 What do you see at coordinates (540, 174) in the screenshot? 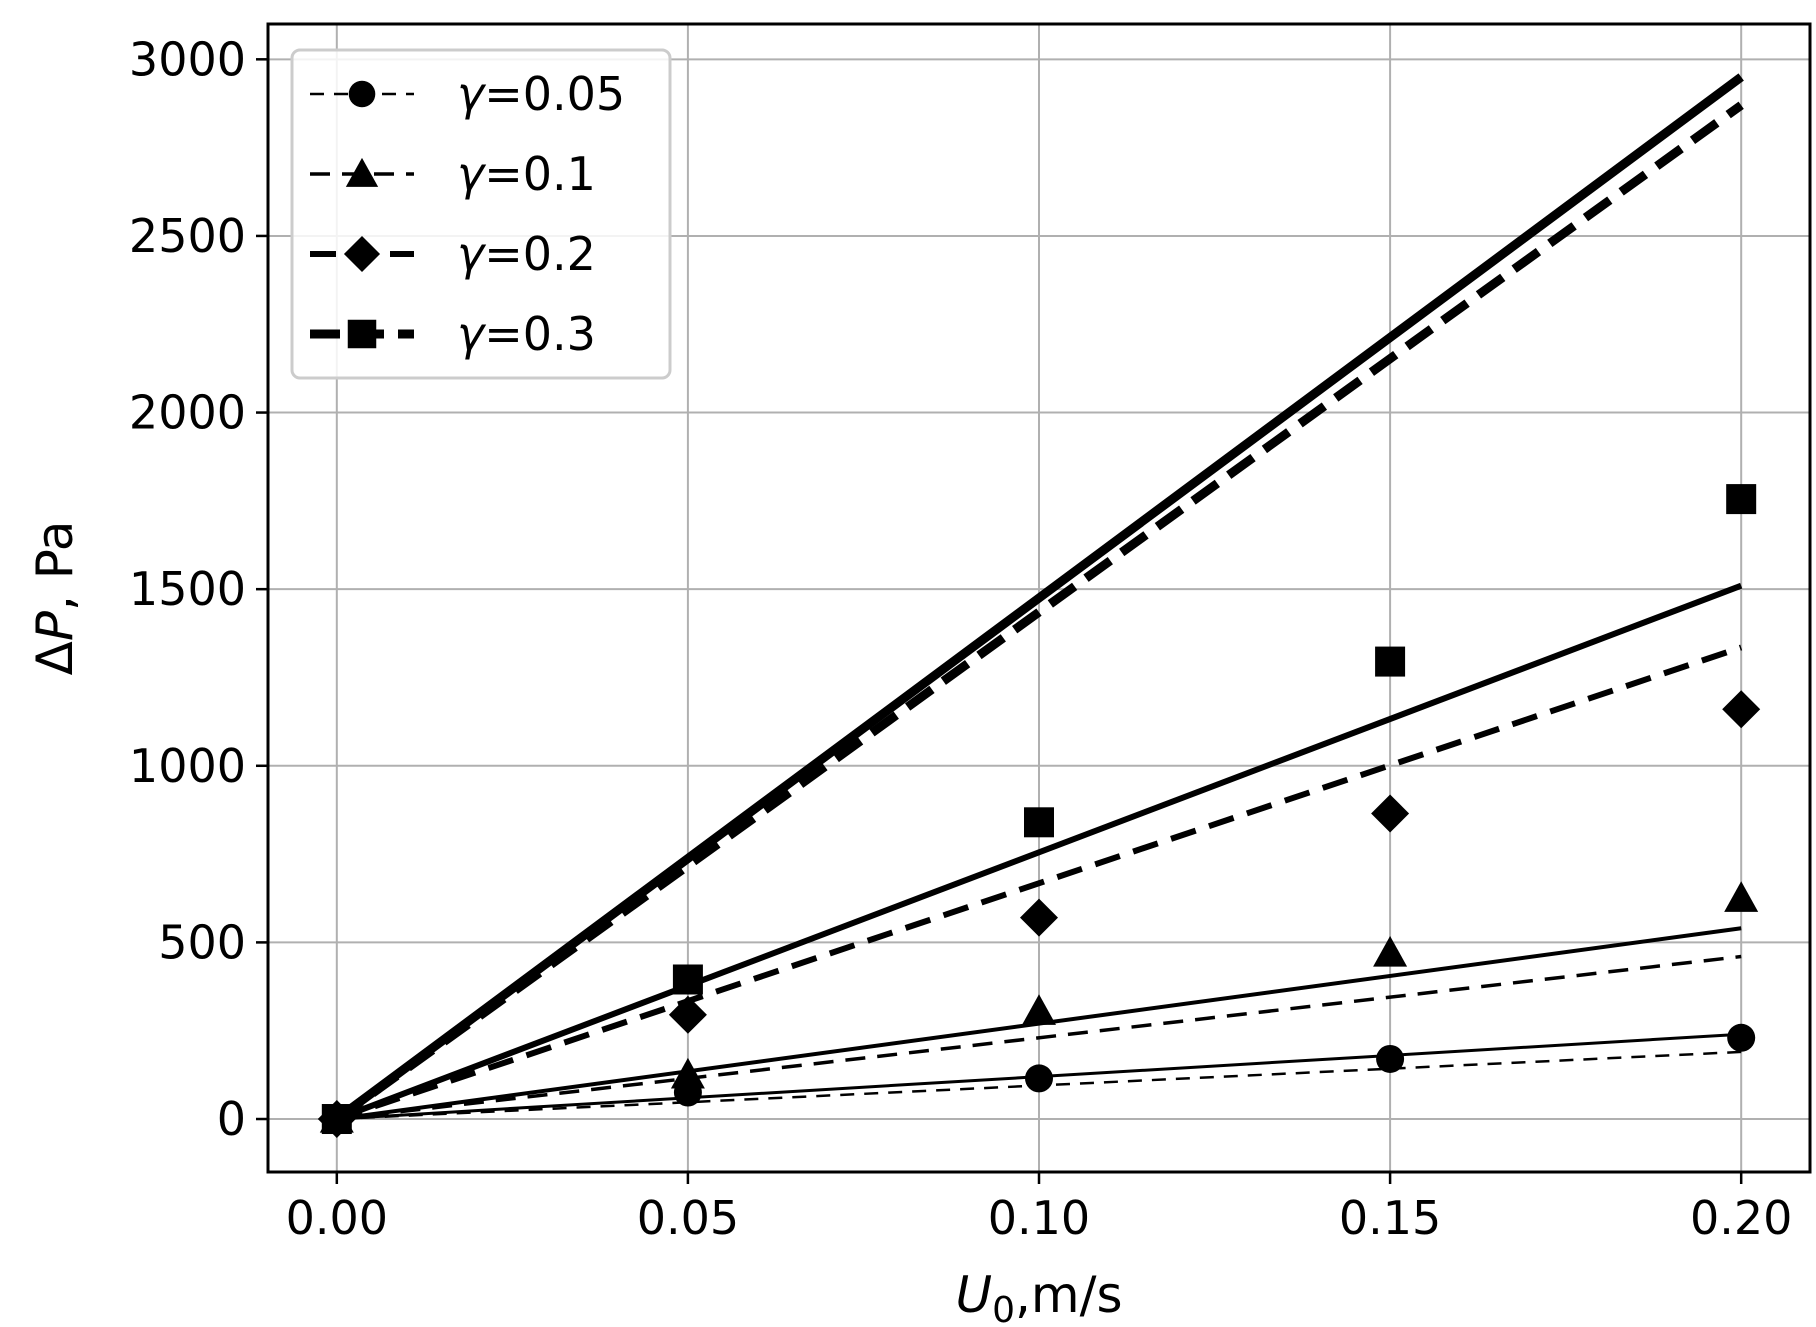
I see `legend-value: =0.1` at bounding box center [540, 174].